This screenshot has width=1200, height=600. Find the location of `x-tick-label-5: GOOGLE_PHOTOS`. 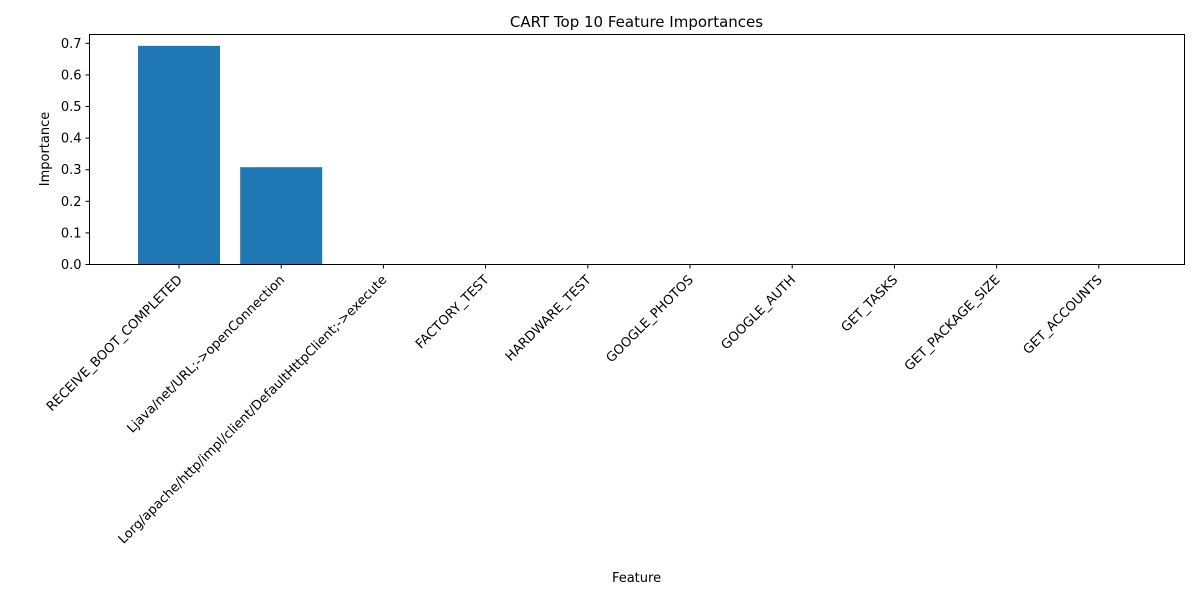

x-tick-label-5: GOOGLE_PHOTOS is located at coordinates (650, 319).